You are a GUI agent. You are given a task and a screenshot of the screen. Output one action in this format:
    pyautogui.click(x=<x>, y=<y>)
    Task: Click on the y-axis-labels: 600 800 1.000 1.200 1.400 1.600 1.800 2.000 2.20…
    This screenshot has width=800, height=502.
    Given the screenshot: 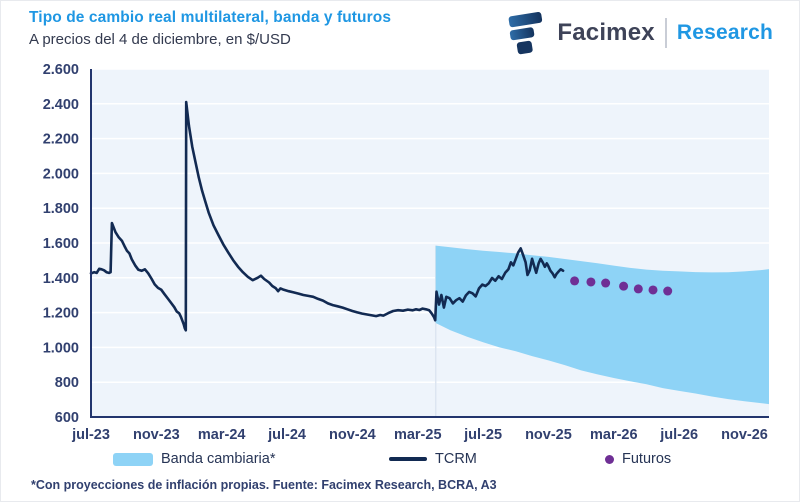 What is the action you would take?
    pyautogui.click(x=61, y=244)
    